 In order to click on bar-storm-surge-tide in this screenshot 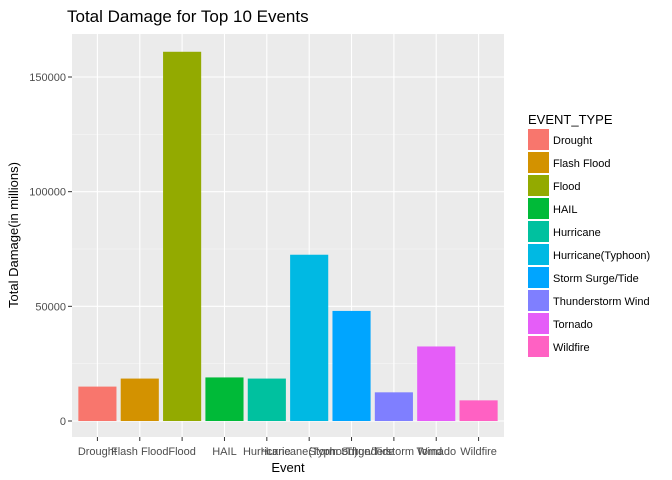, I will do `click(351, 365)`.